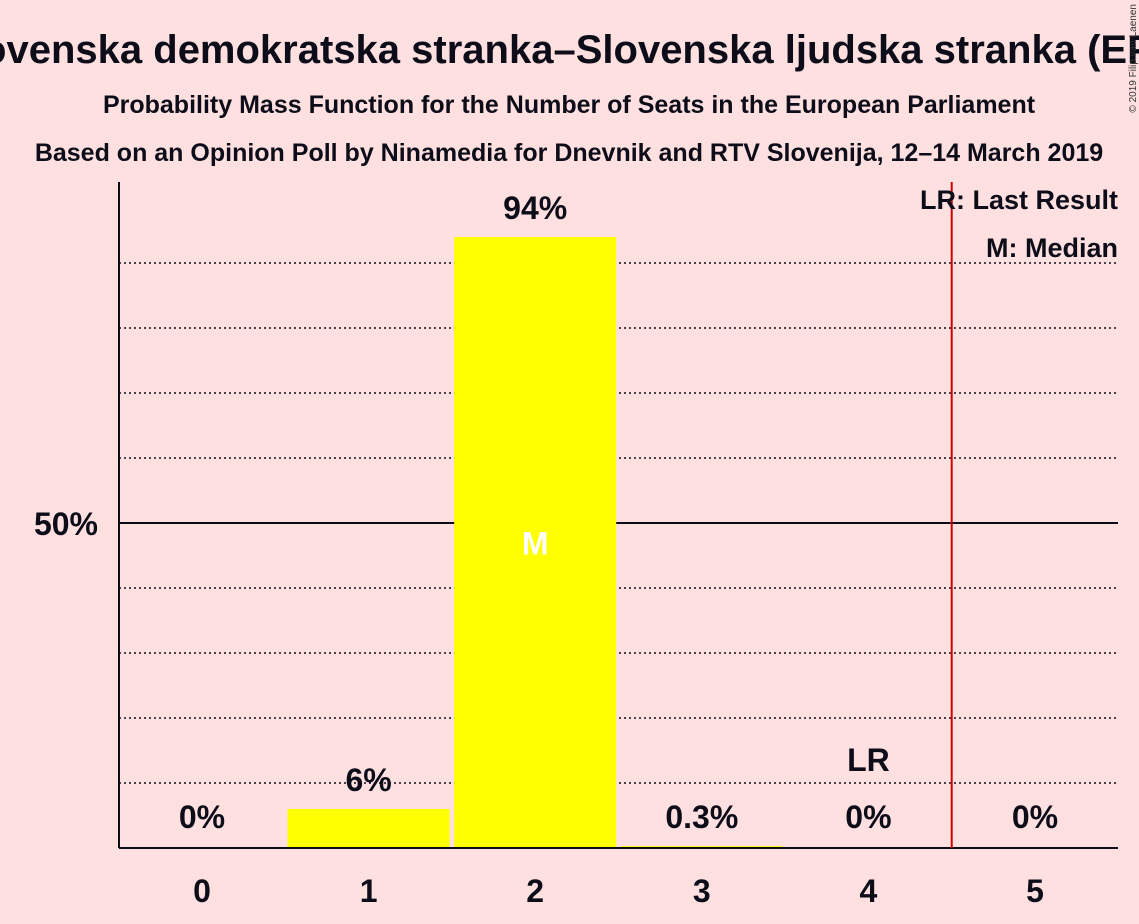 The width and height of the screenshot is (1139, 924). Describe the element at coordinates (702, 891) in the screenshot. I see `x-tick-label: 3` at that location.